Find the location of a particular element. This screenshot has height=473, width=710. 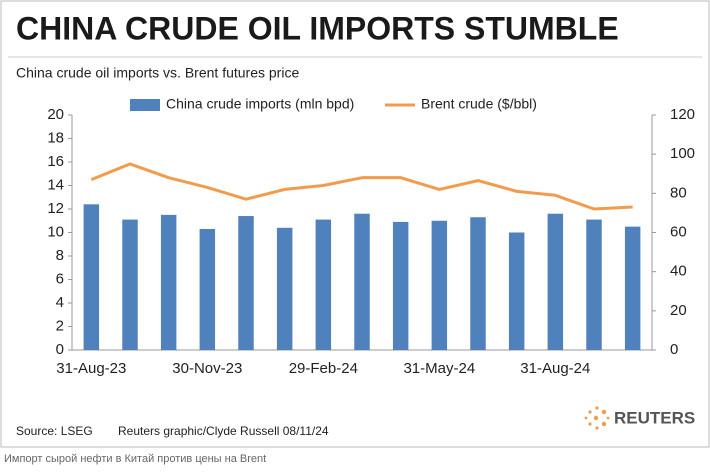

y-tick-label: 12 is located at coordinates (55, 208).